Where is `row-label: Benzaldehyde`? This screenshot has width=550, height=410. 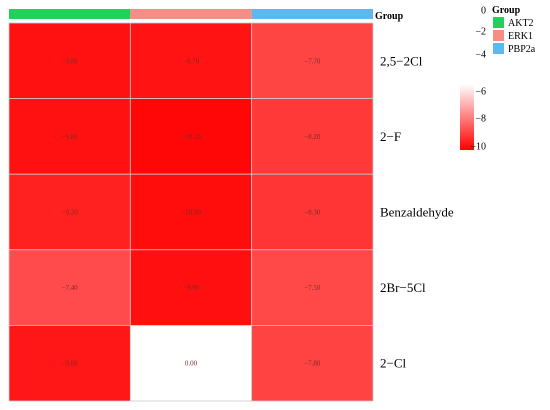
row-label: Benzaldehyde is located at coordinates (417, 212).